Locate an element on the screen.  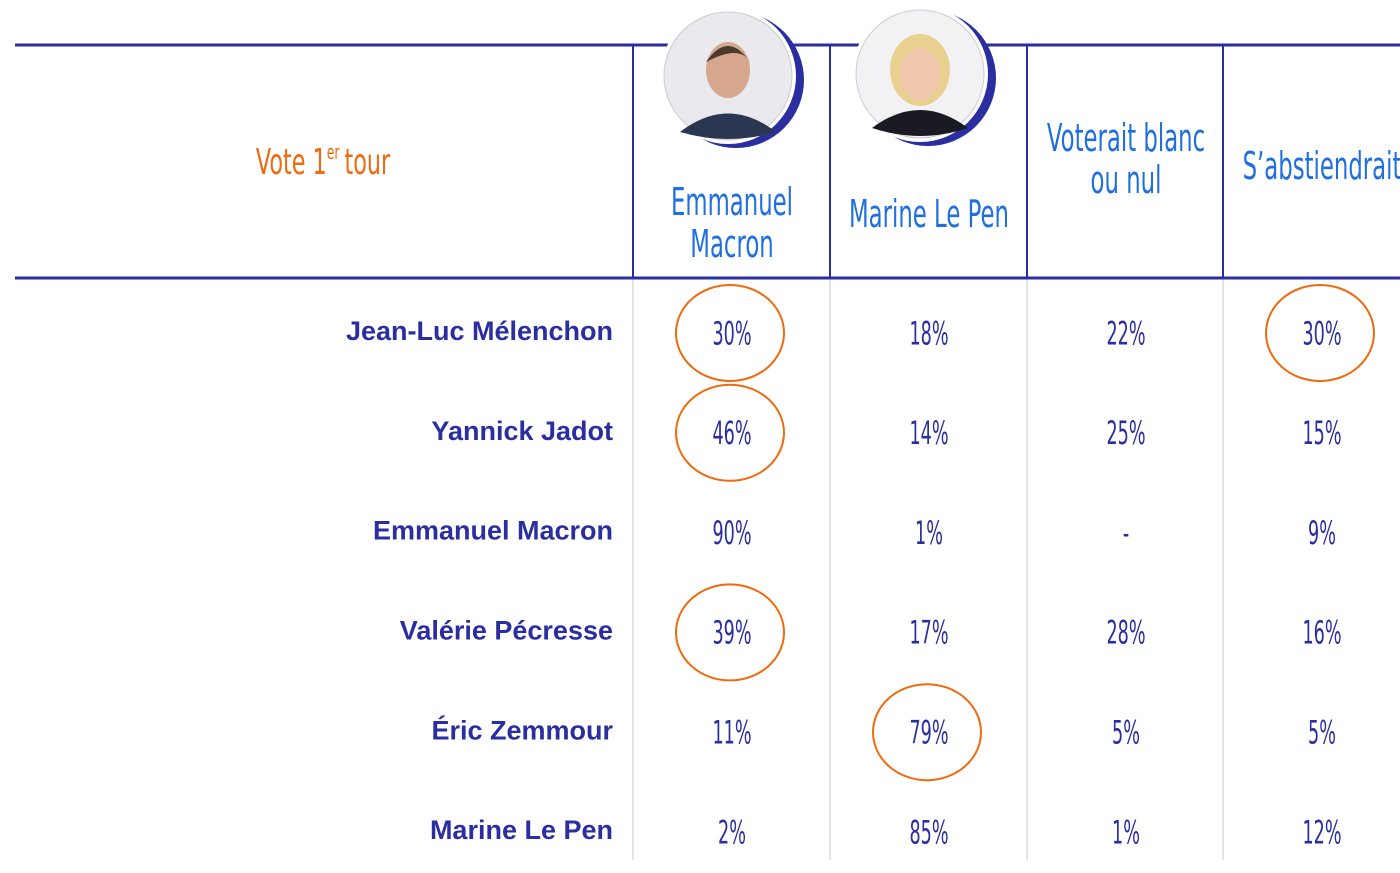
column-header: ou nul is located at coordinates (1126, 181).